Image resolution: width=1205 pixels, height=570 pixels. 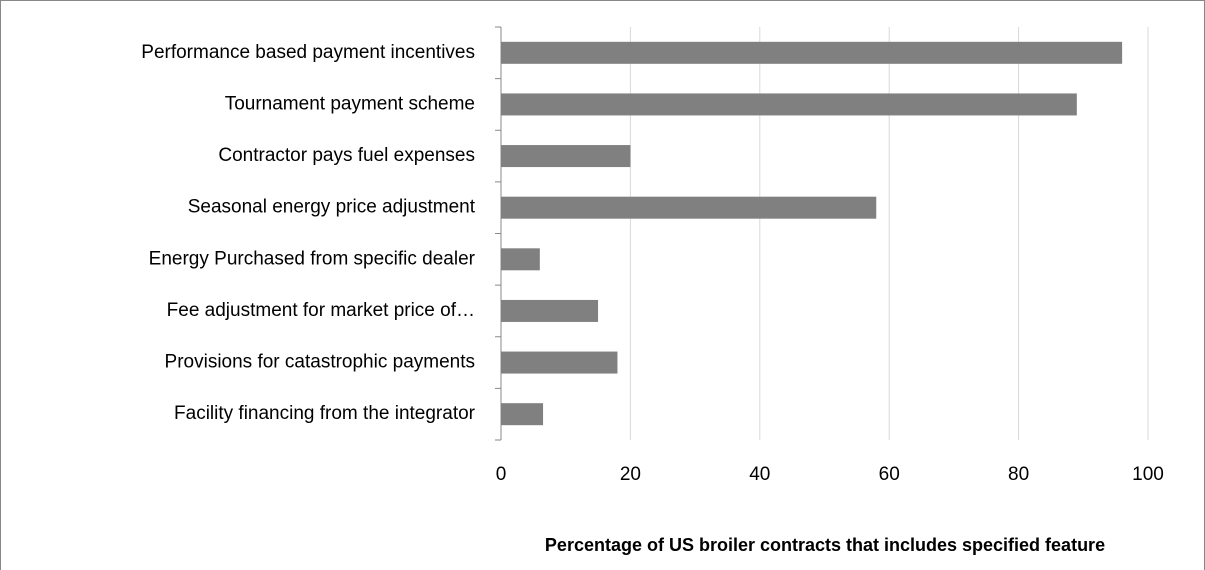 I want to click on y-tick-label: Contractor pays fuel expenses, so click(x=346, y=155).